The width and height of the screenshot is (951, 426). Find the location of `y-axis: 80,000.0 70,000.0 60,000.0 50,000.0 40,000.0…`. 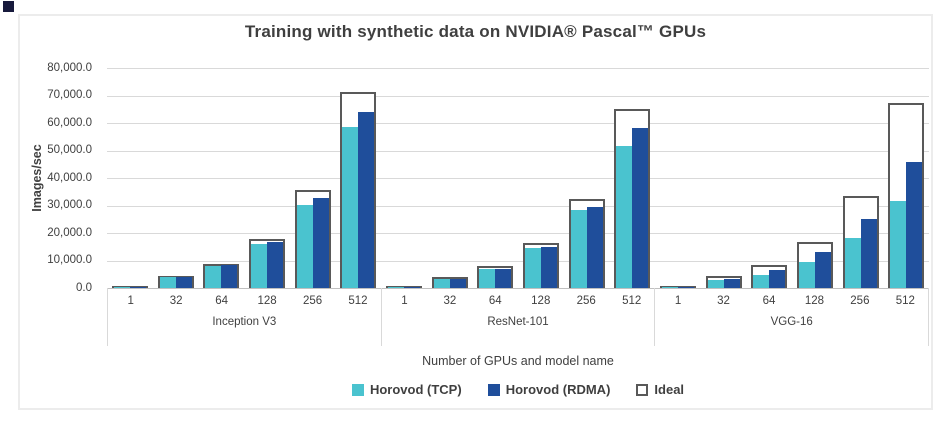

y-axis: 80,000.0 70,000.0 60,000.0 50,000.0 40,000.0… is located at coordinates (59, 178).